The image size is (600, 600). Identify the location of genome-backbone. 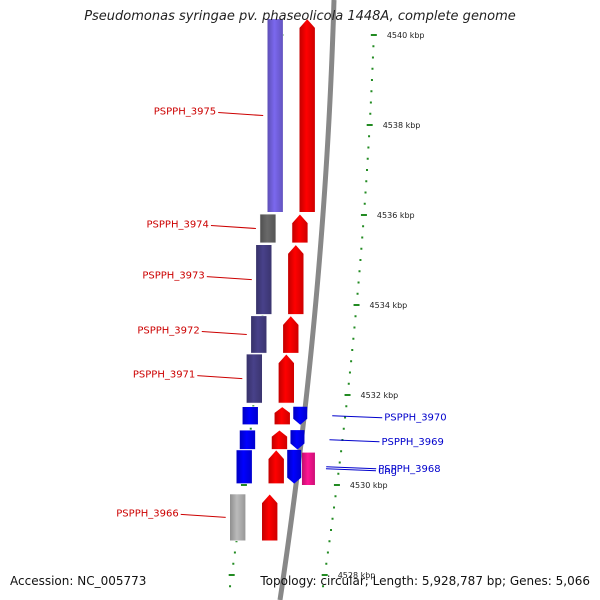
(307, 300).